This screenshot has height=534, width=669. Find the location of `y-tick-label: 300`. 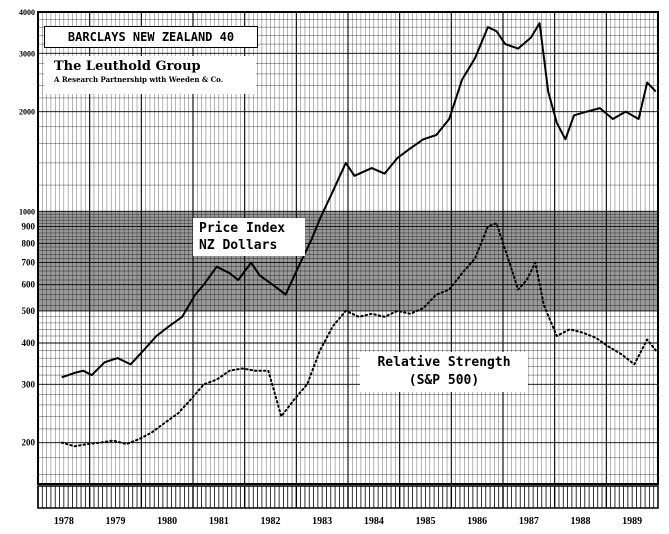

y-tick-label: 300 is located at coordinates (29, 384).